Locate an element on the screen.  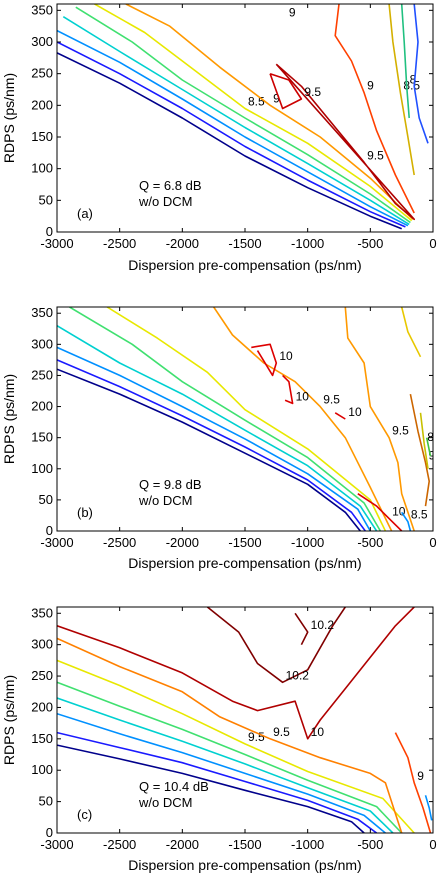
y-tick-label: 0 is located at coordinates (49, 231).